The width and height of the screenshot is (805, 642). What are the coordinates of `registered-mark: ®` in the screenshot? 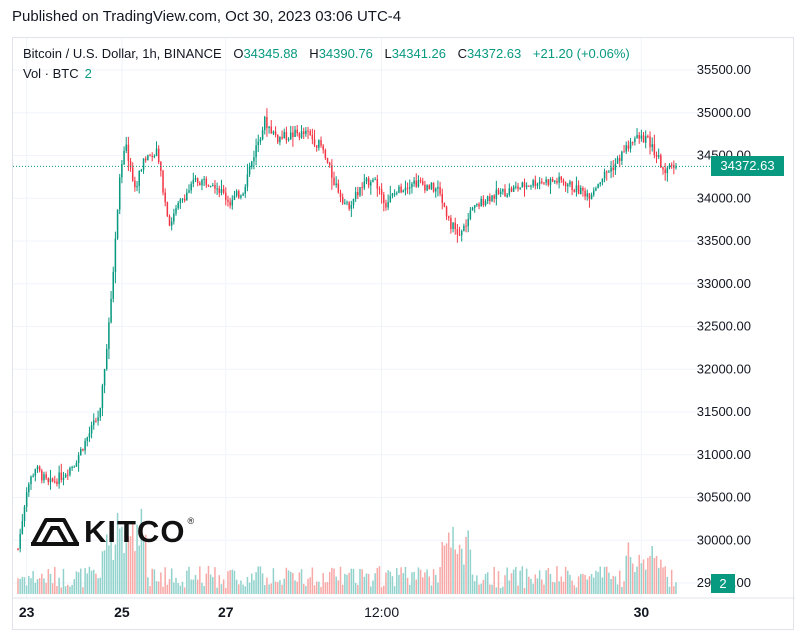 It's located at (191, 521).